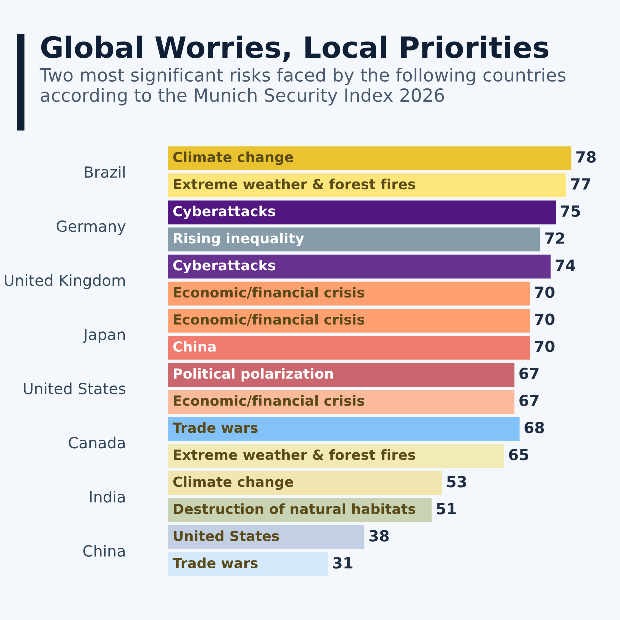 This screenshot has height=620, width=620. I want to click on y-tick-label: Japan, so click(104, 336).